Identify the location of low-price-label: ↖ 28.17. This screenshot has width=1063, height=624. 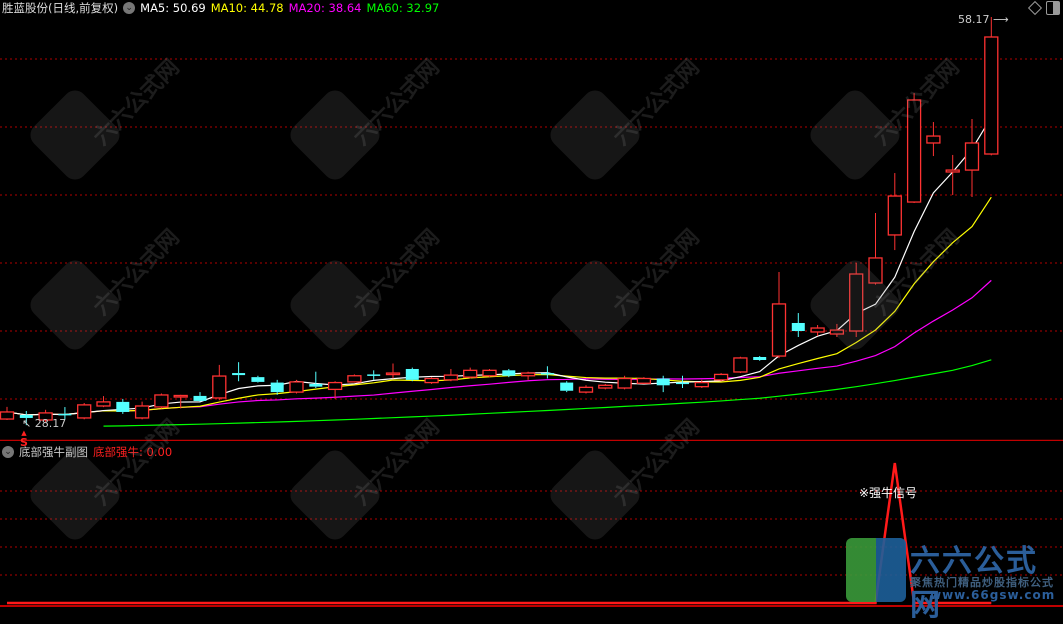
(44, 423).